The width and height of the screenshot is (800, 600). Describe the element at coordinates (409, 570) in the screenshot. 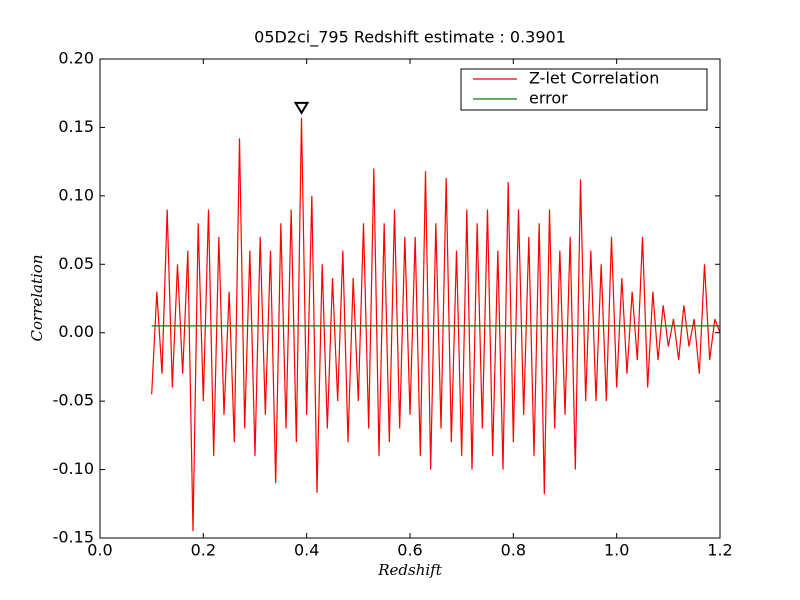

I see `x-axis-label: Redshift` at that location.